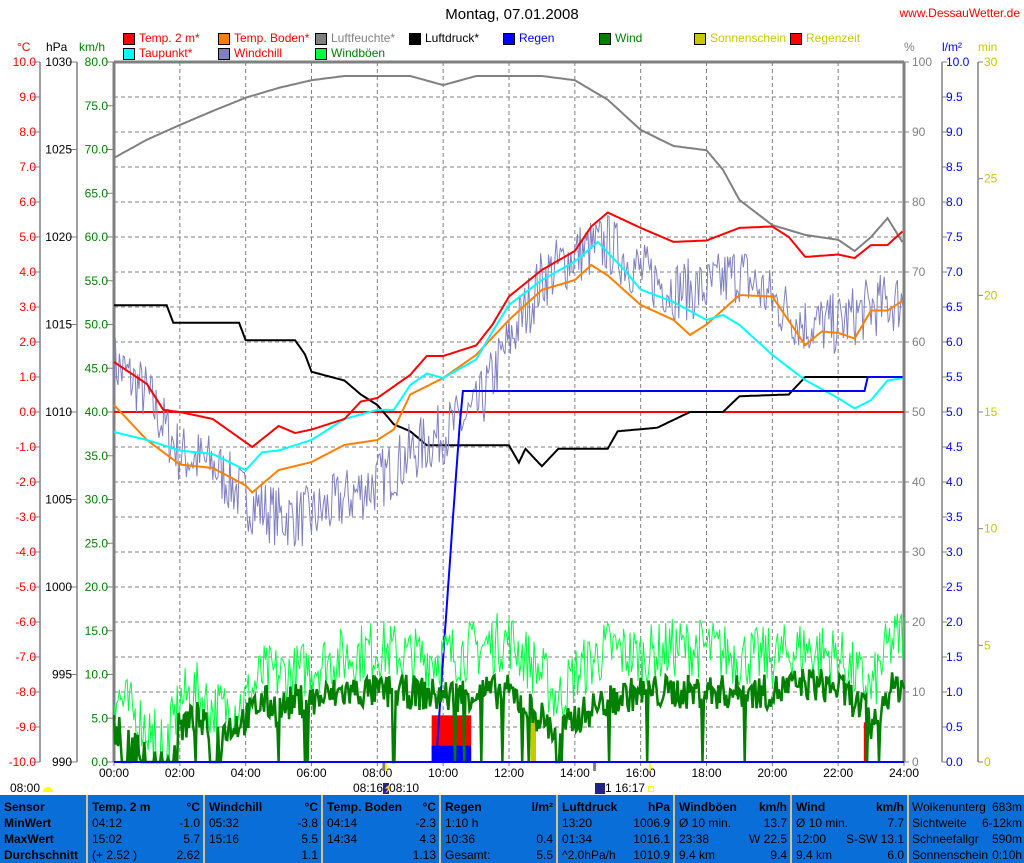 The width and height of the screenshot is (1024, 863). I want to click on site-link: www.DessauWetter.de, so click(960, 13).